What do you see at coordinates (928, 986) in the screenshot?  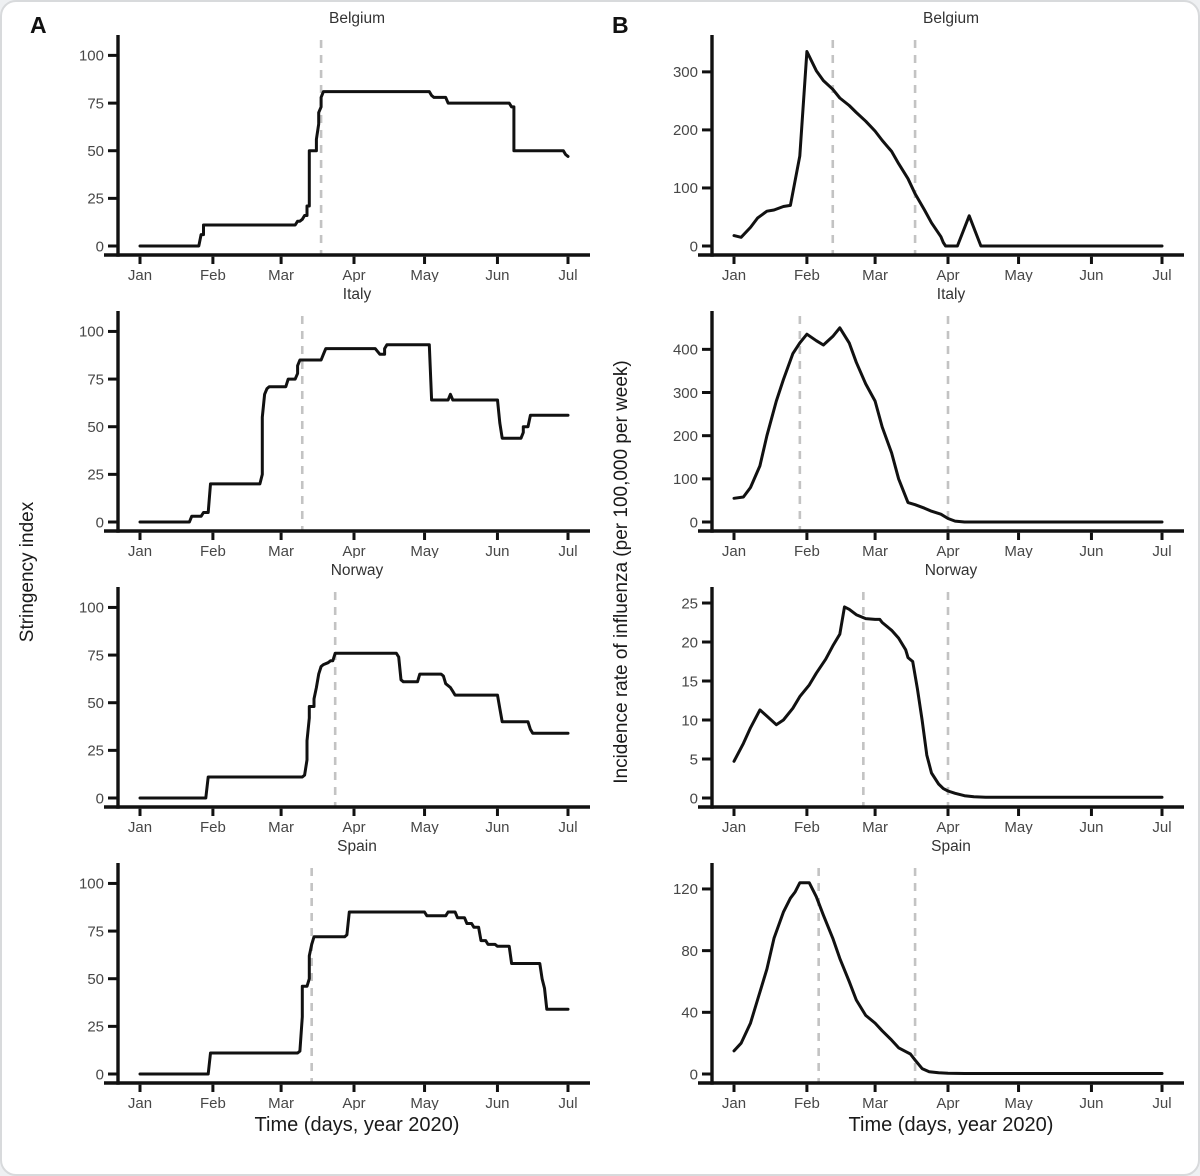 I see `chart-b-spain: 0 40 80 120 Jan Feb Mar Apr May Jun Jul` at bounding box center [928, 986].